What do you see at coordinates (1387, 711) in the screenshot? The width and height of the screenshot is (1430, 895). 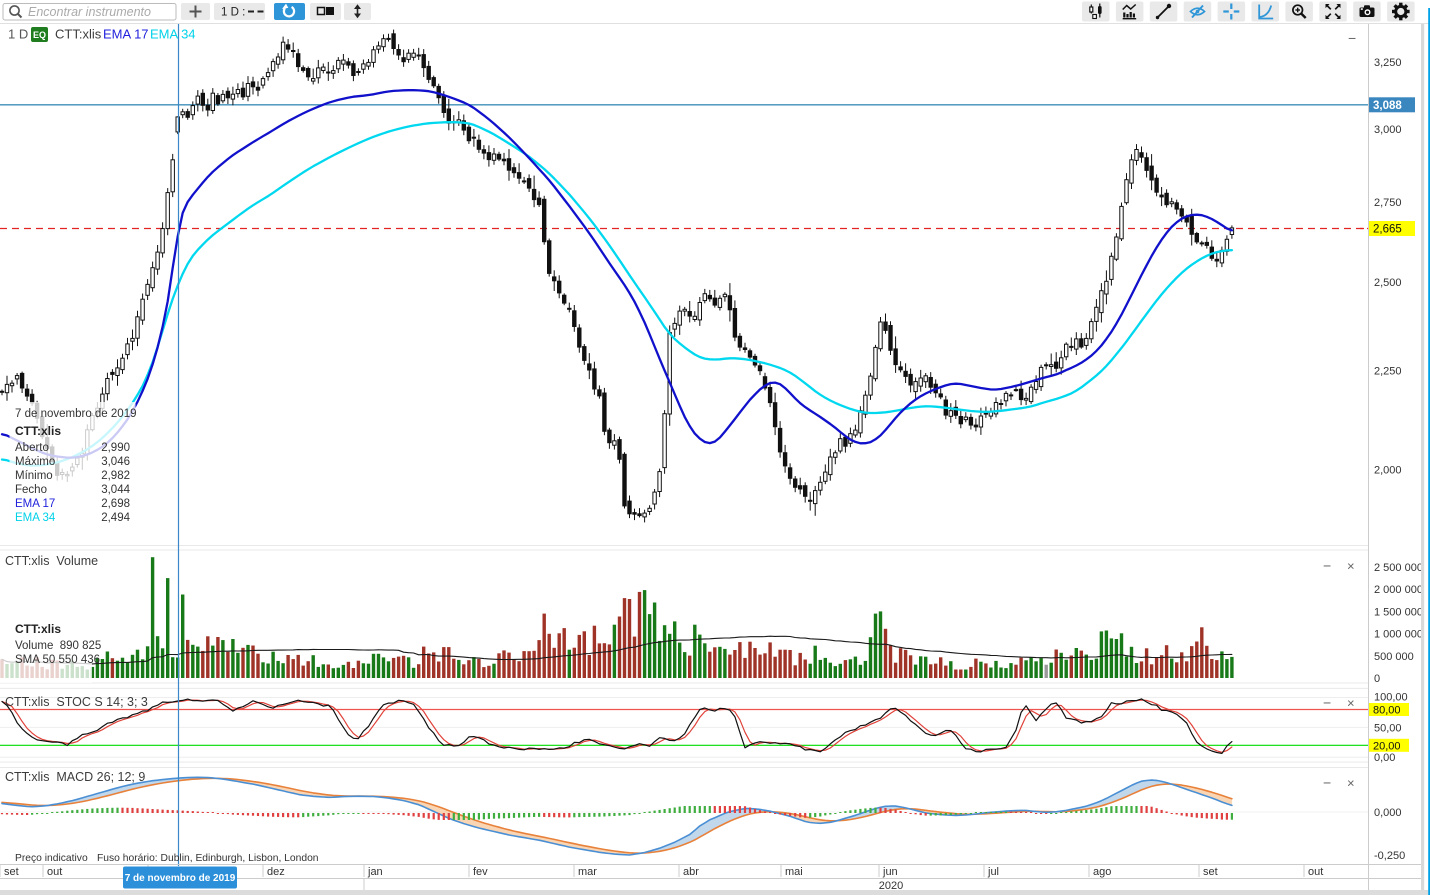 I see `svg-text: 80,00` at bounding box center [1387, 711].